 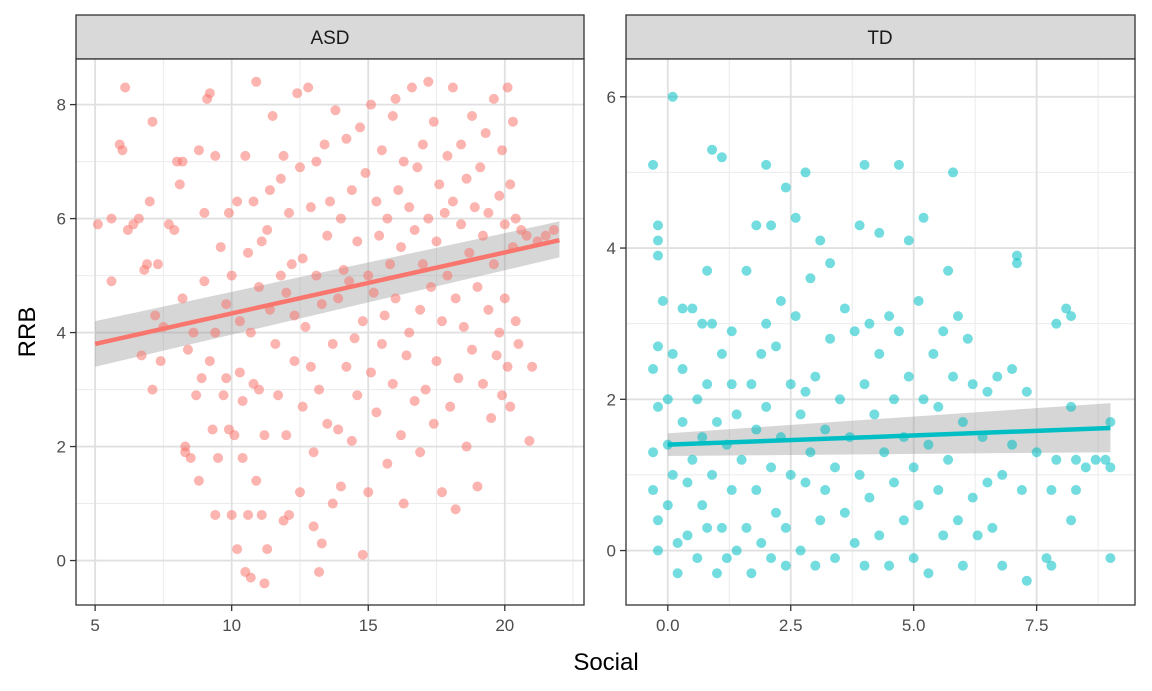 What do you see at coordinates (880, 37) in the screenshot?
I see `strip-td` at bounding box center [880, 37].